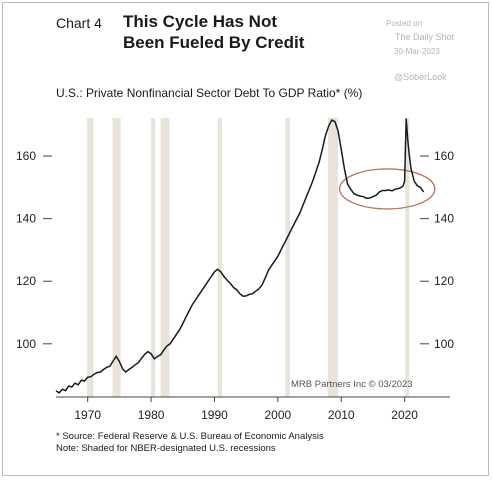 The image size is (493, 480). Describe the element at coordinates (417, 51) in the screenshot. I see `watermark-date: 30-Mar-2023` at that location.